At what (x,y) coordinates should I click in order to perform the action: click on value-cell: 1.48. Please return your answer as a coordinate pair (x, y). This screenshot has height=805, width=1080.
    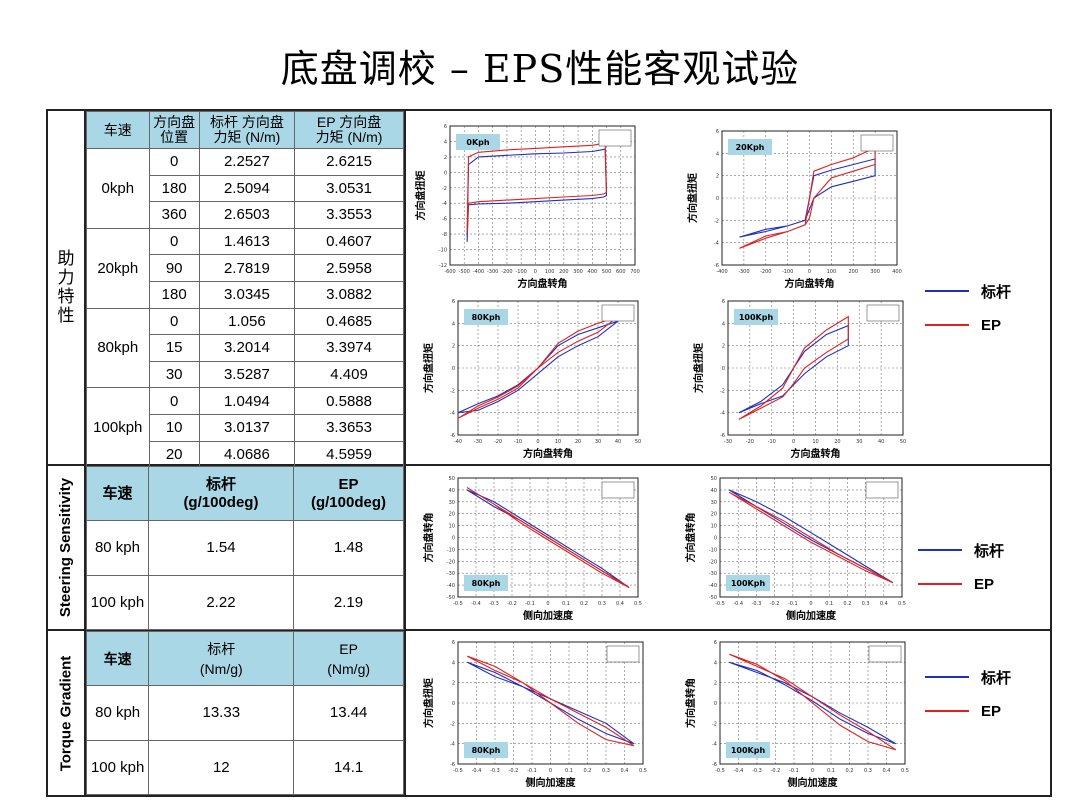
    Looking at the image, I should click on (348, 548).